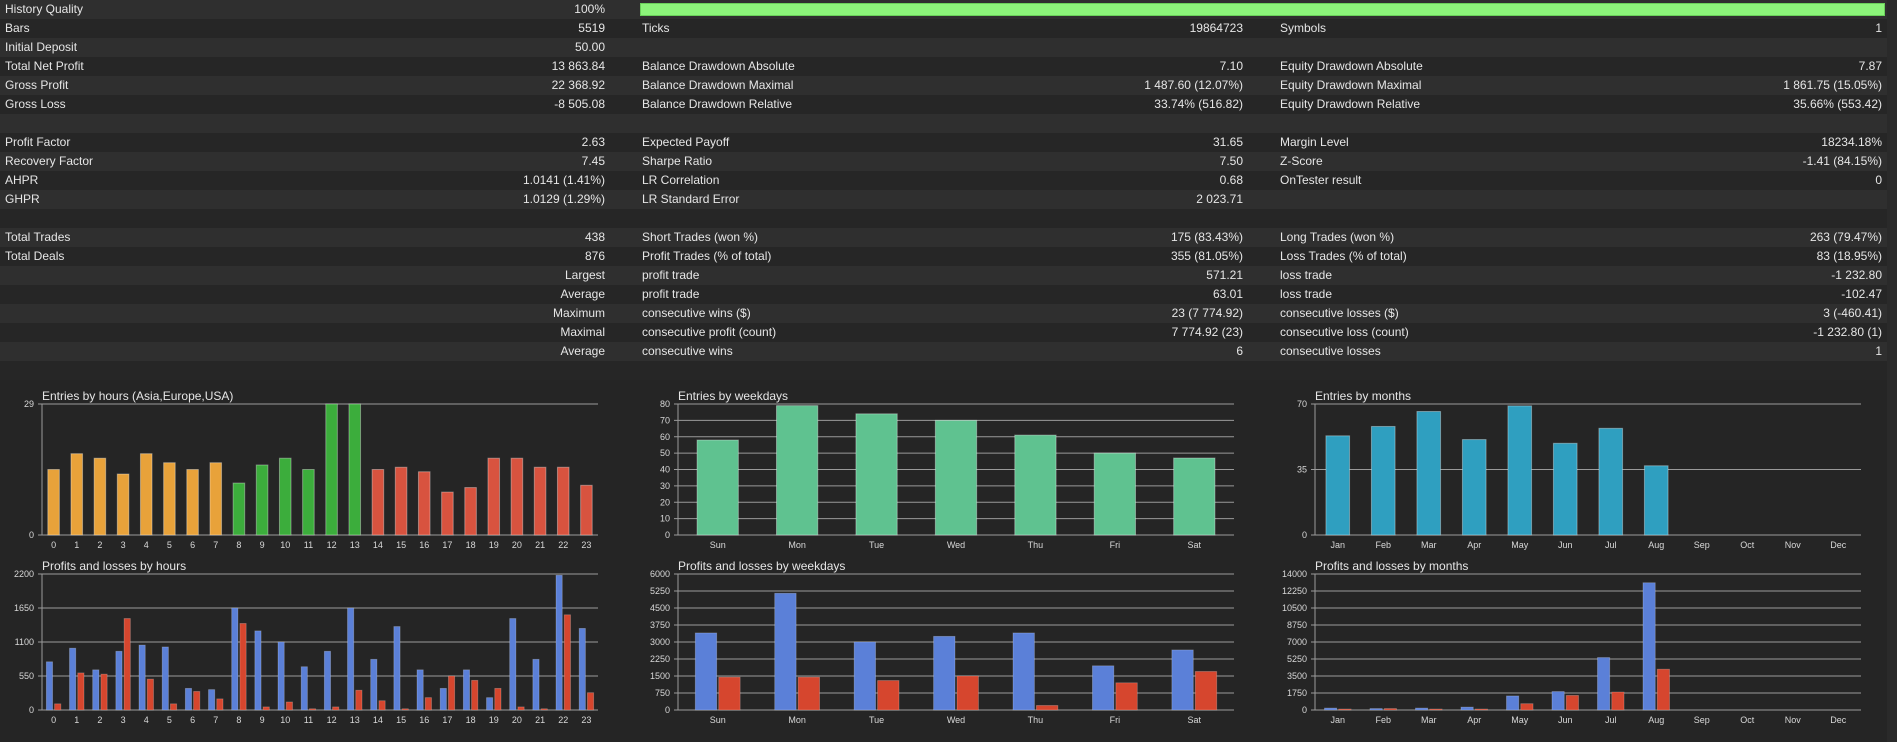  Describe the element at coordinates (593, 161) in the screenshot. I see `stat-value: 7.45` at that location.